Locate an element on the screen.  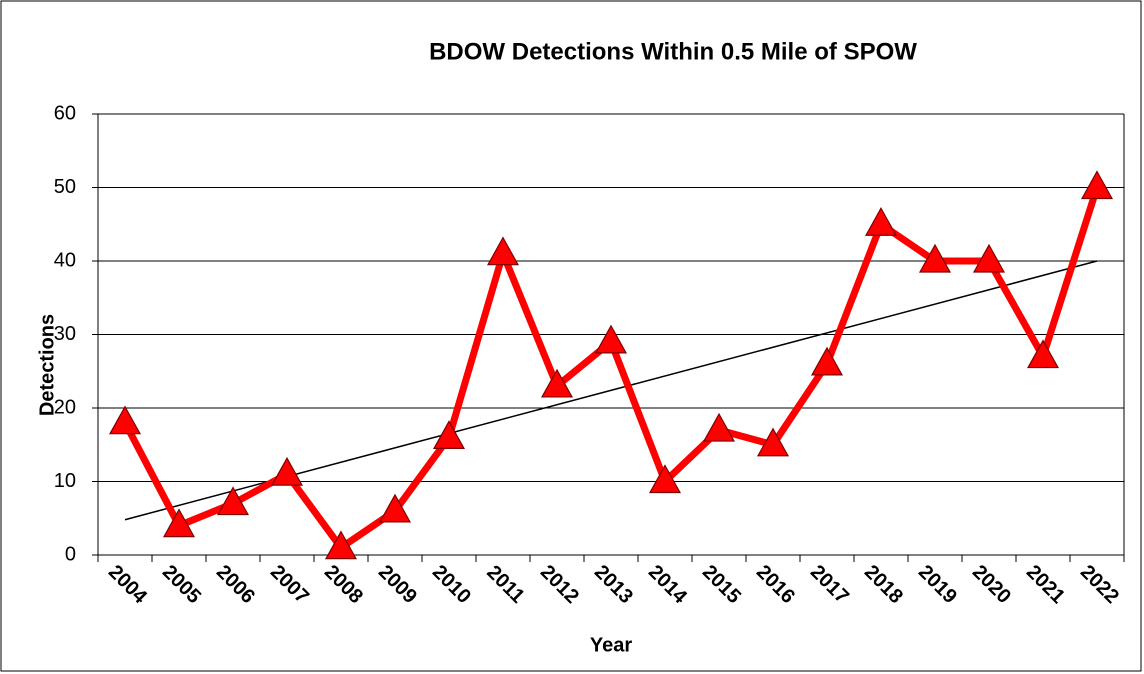
y-tick-label: 10 is located at coordinates (65, 481).